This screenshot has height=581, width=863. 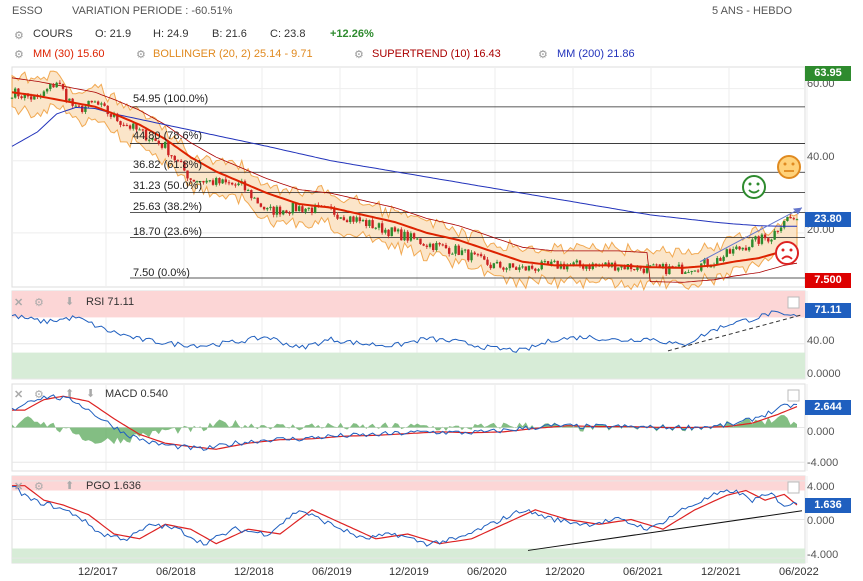 I want to click on fib-label-786: 44.80 (78.6%), so click(x=168, y=136).